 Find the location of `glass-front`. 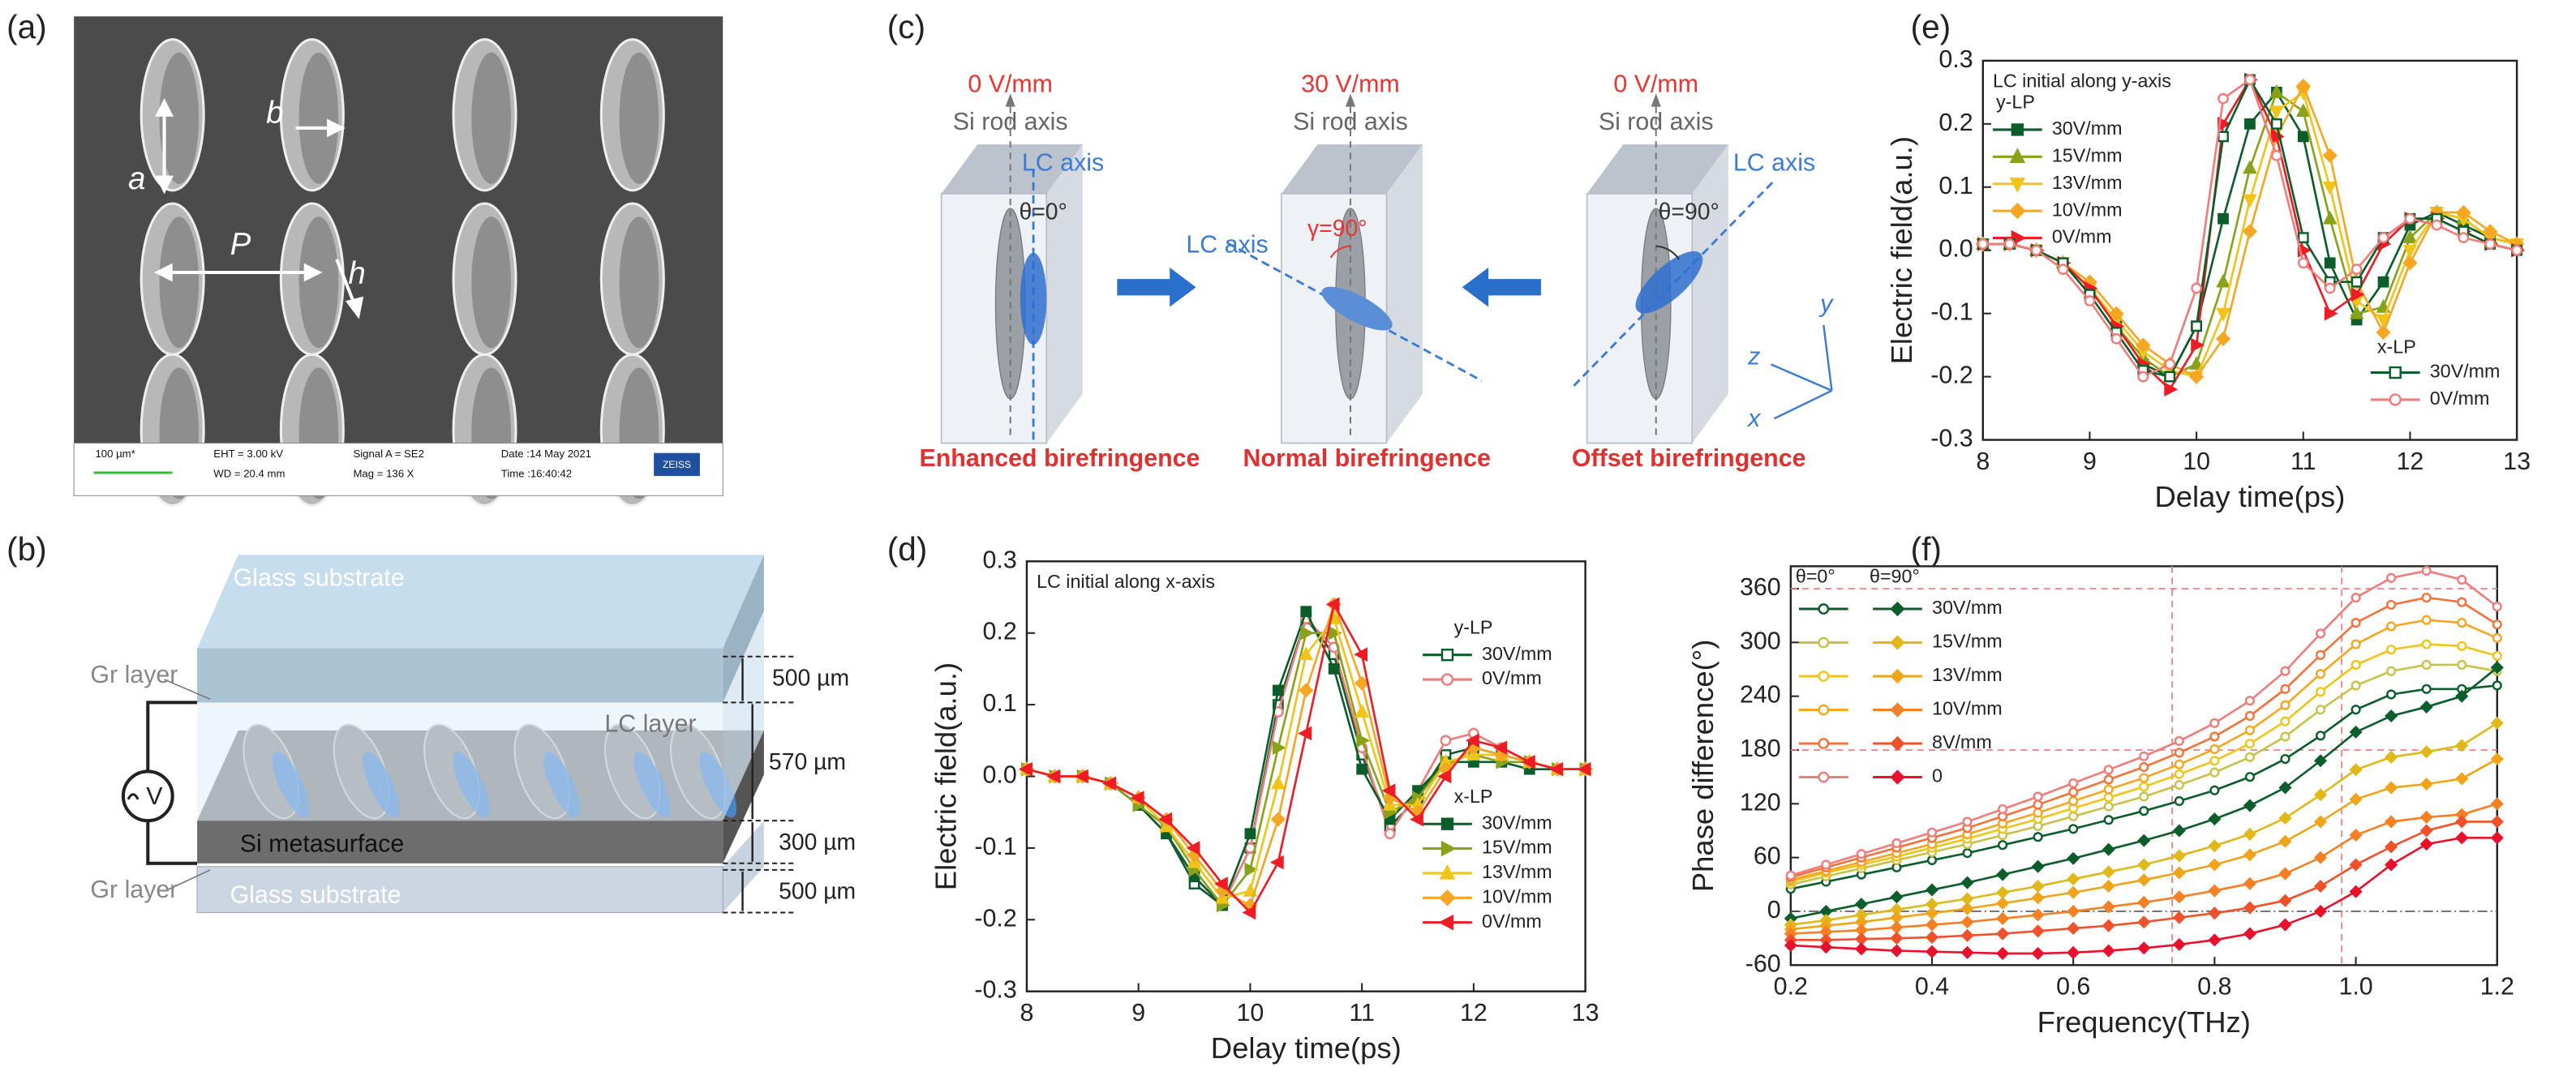

glass-front is located at coordinates (460, 675).